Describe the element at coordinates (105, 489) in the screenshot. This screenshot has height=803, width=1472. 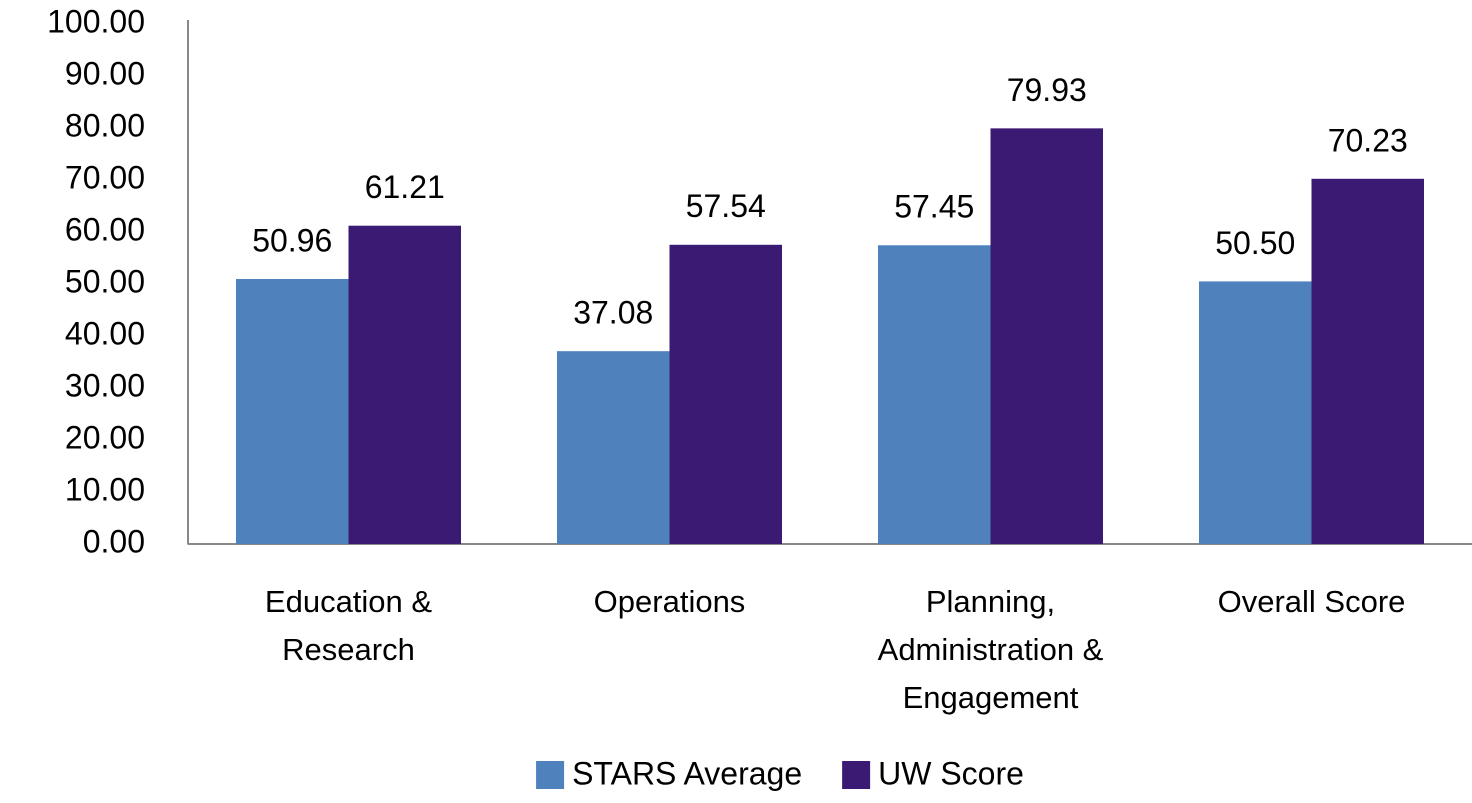
I see `y-tick-label: 10.00` at that location.